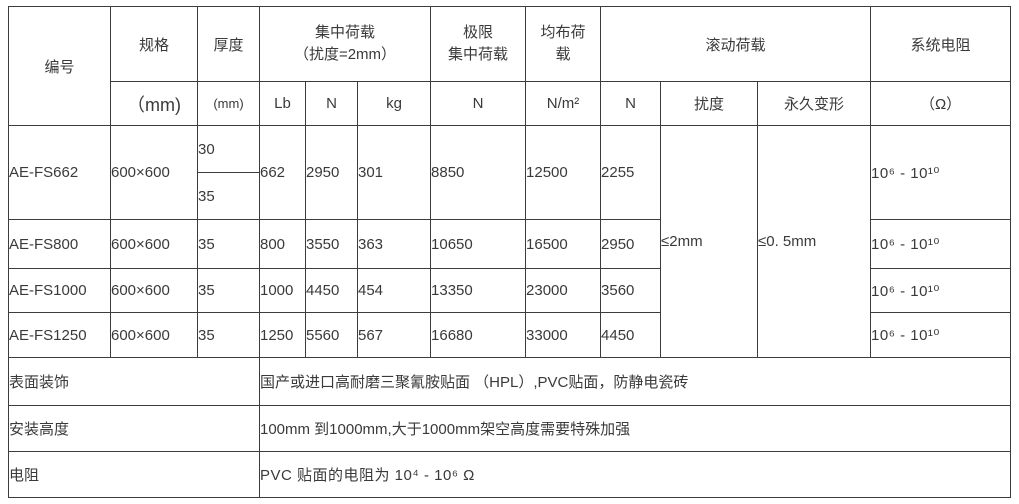 This screenshot has height=504, width=1019. What do you see at coordinates (59, 290) in the screenshot?
I see `cell-model-id: AE-FS1000` at bounding box center [59, 290].